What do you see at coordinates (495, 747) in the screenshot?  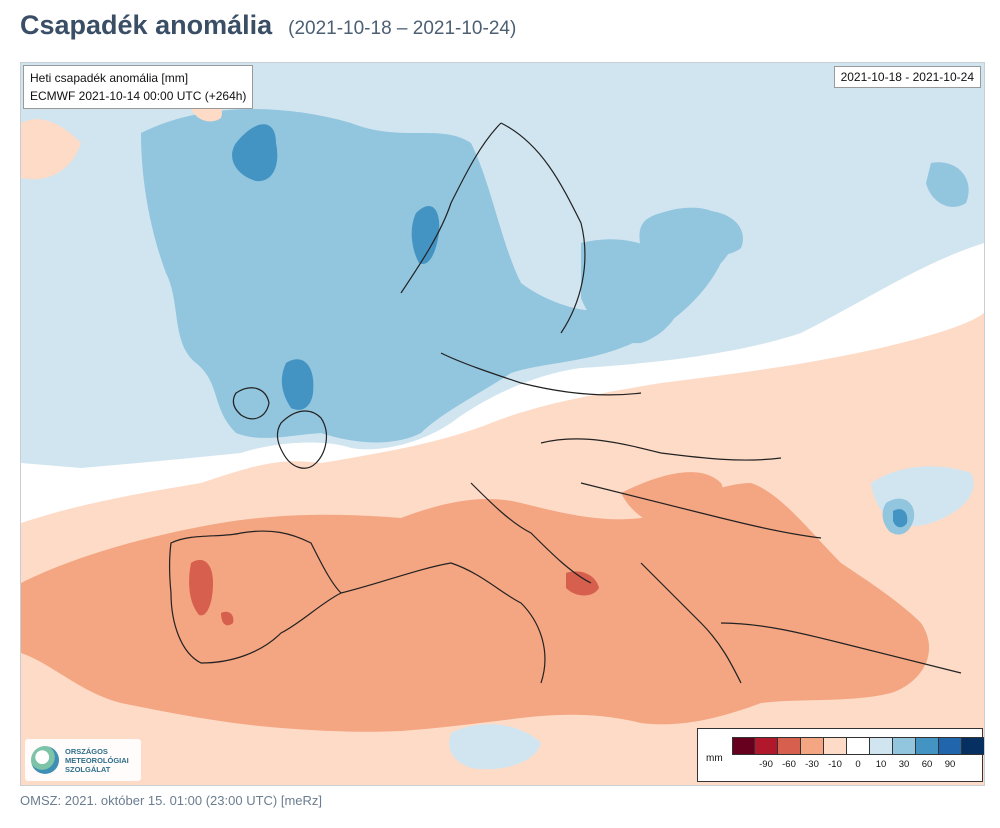 I see `anomaly-area-light-blue-north-africa` at bounding box center [495, 747].